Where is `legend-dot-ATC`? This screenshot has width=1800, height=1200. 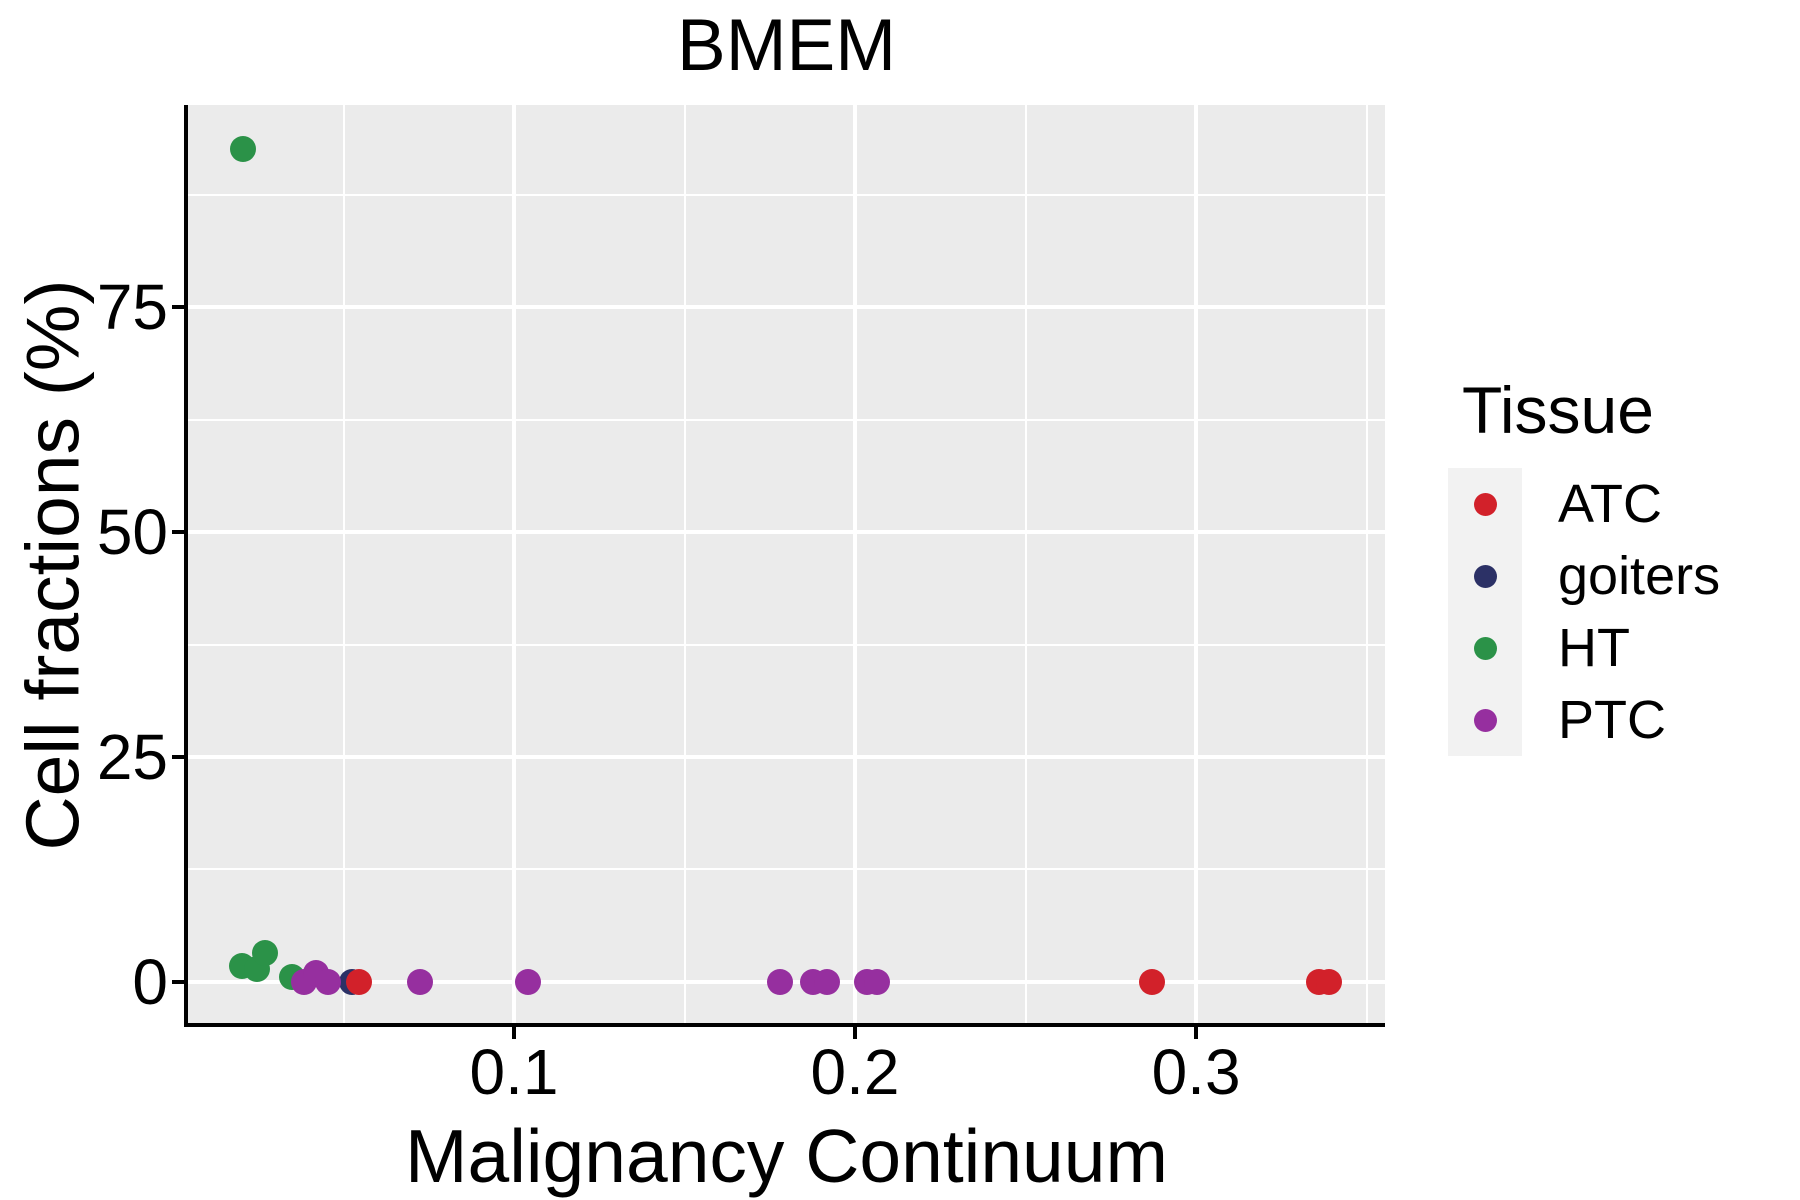 legend-dot-ATC is located at coordinates (1485, 504).